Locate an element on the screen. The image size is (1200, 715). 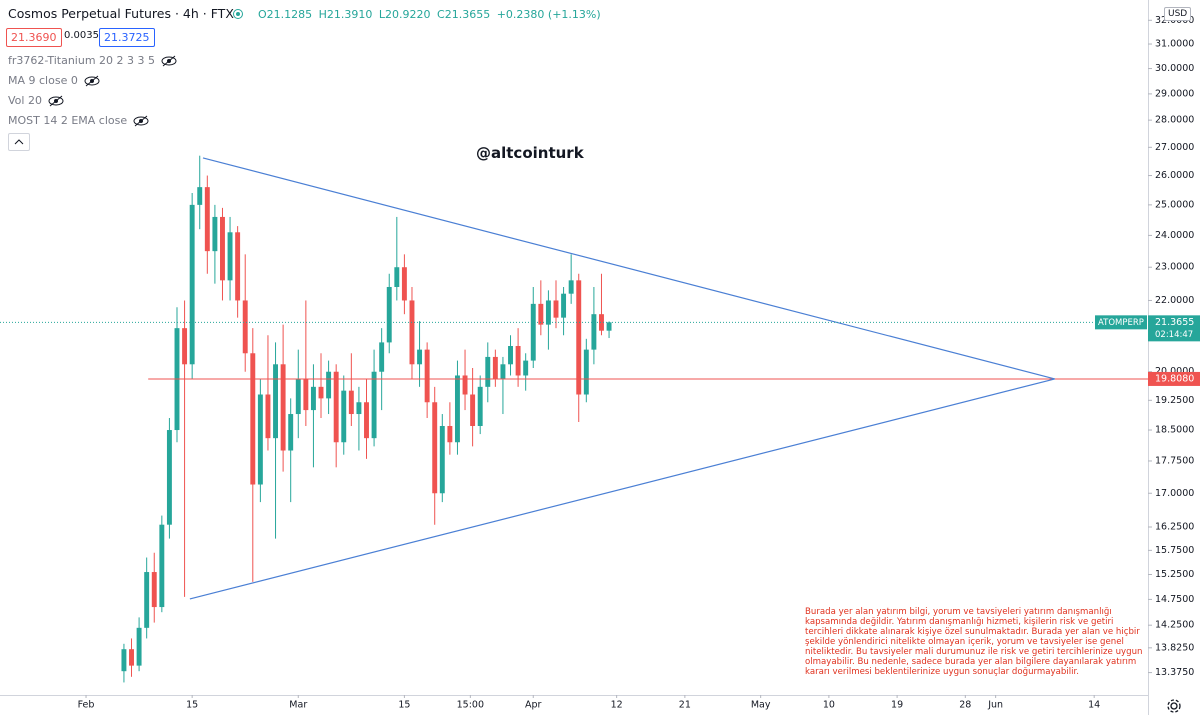
price-label: 19.8080 is located at coordinates (1174, 378).